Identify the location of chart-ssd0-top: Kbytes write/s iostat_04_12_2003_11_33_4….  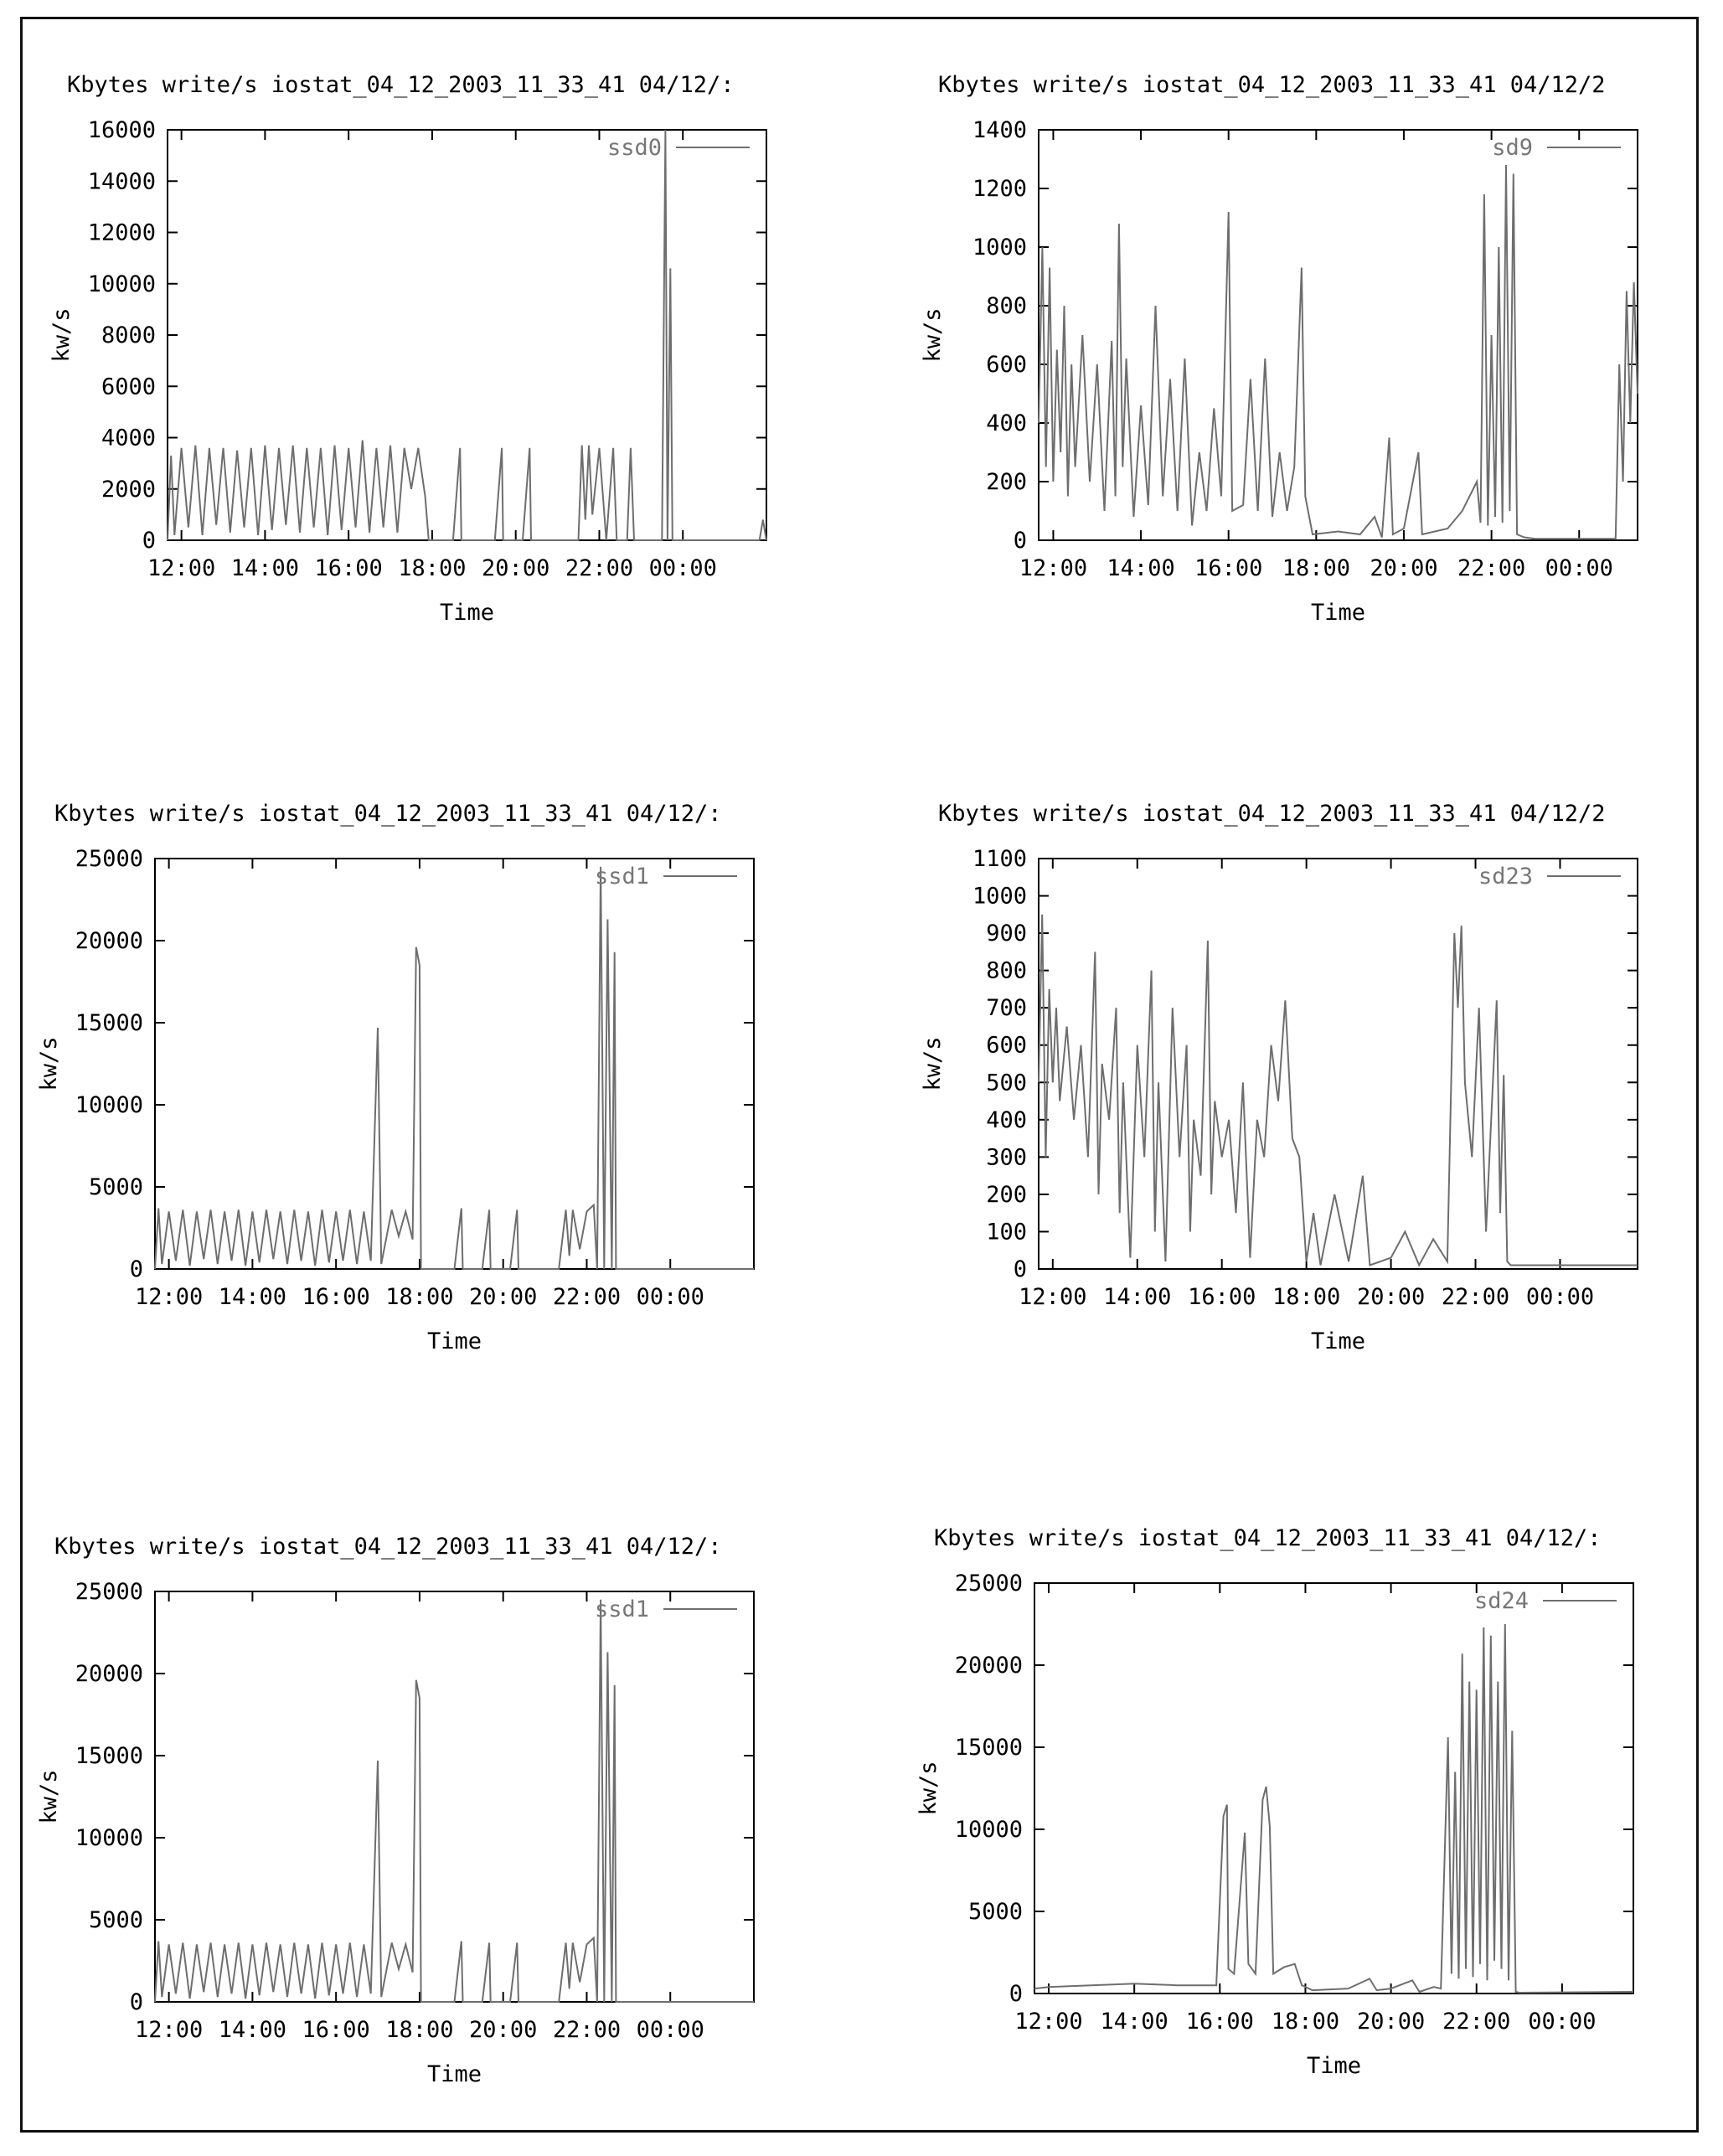
(408, 349).